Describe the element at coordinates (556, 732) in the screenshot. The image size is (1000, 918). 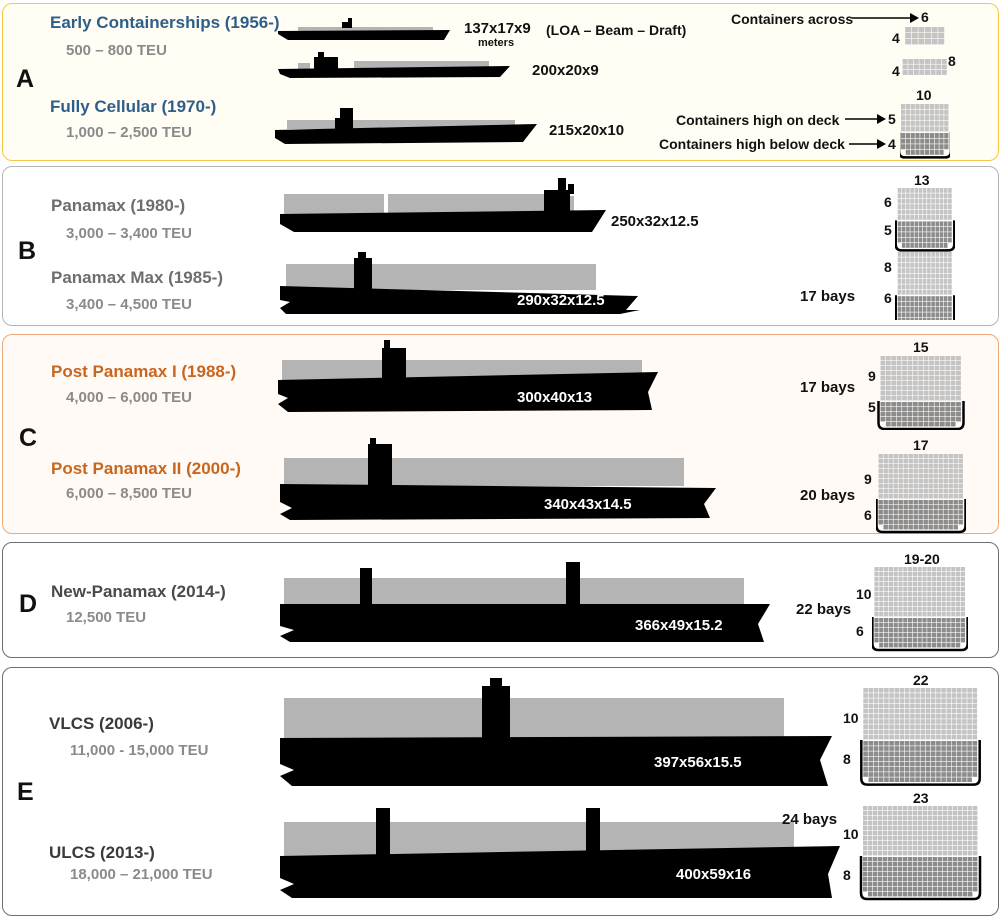
I see `ship-silhouette-vlcs` at that location.